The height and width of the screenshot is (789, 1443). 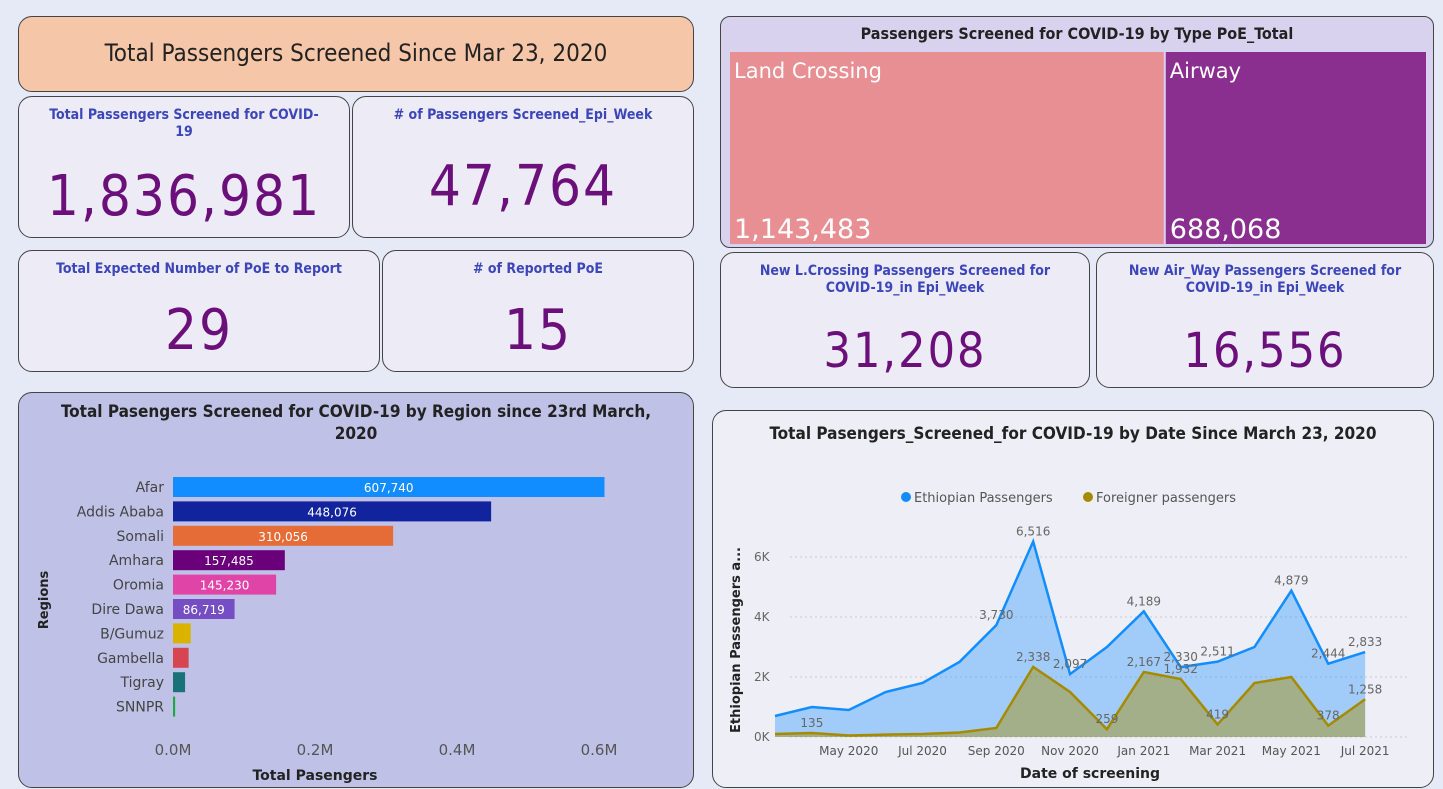 What do you see at coordinates (1181, 657) in the screenshot?
I see `data-label: 2,330` at bounding box center [1181, 657].